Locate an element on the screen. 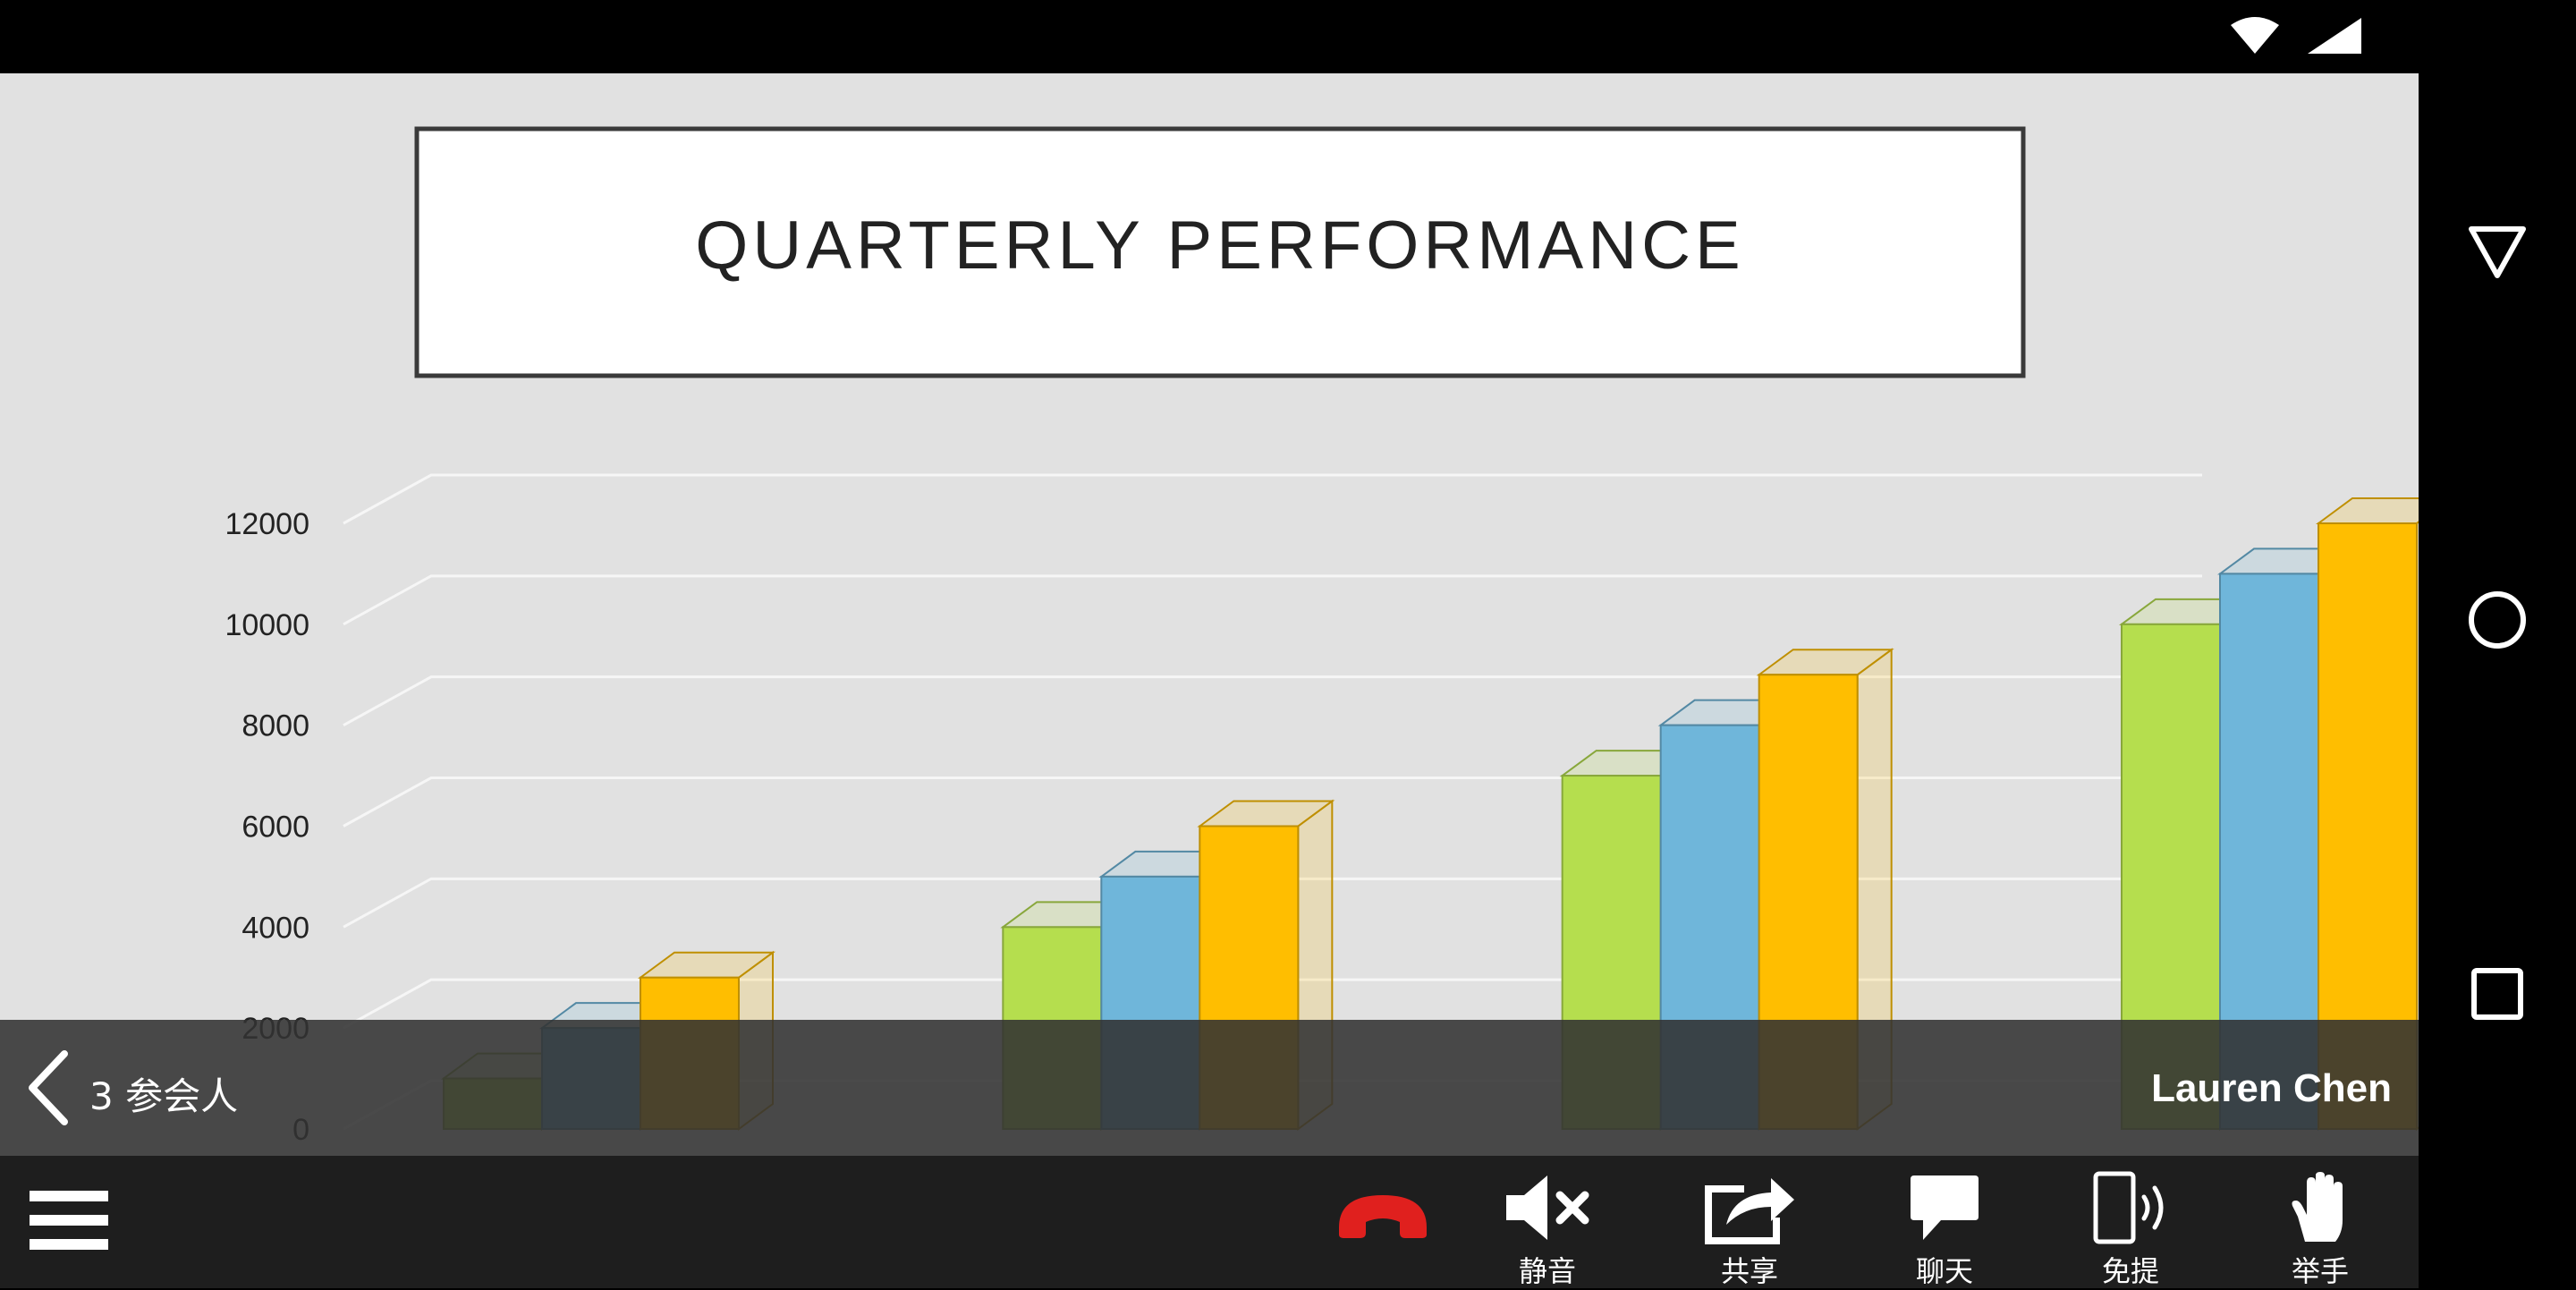 This screenshot has width=2576, height=1290. share-icon is located at coordinates (1749, 1211).